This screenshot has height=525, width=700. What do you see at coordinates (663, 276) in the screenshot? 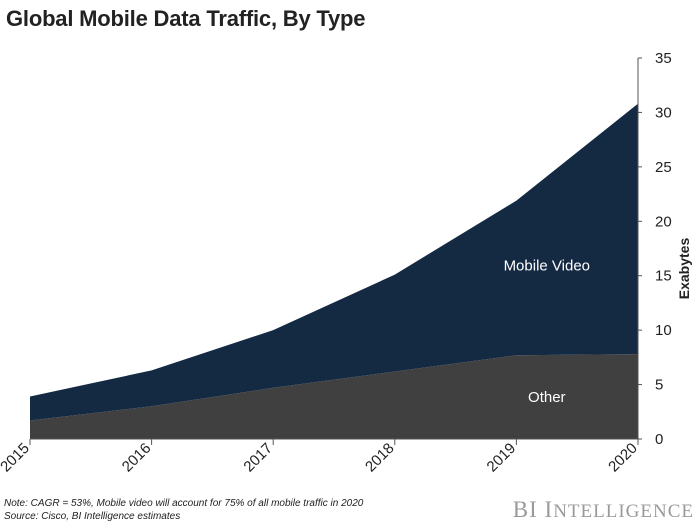
I see `y-tick-label: 15` at bounding box center [663, 276].